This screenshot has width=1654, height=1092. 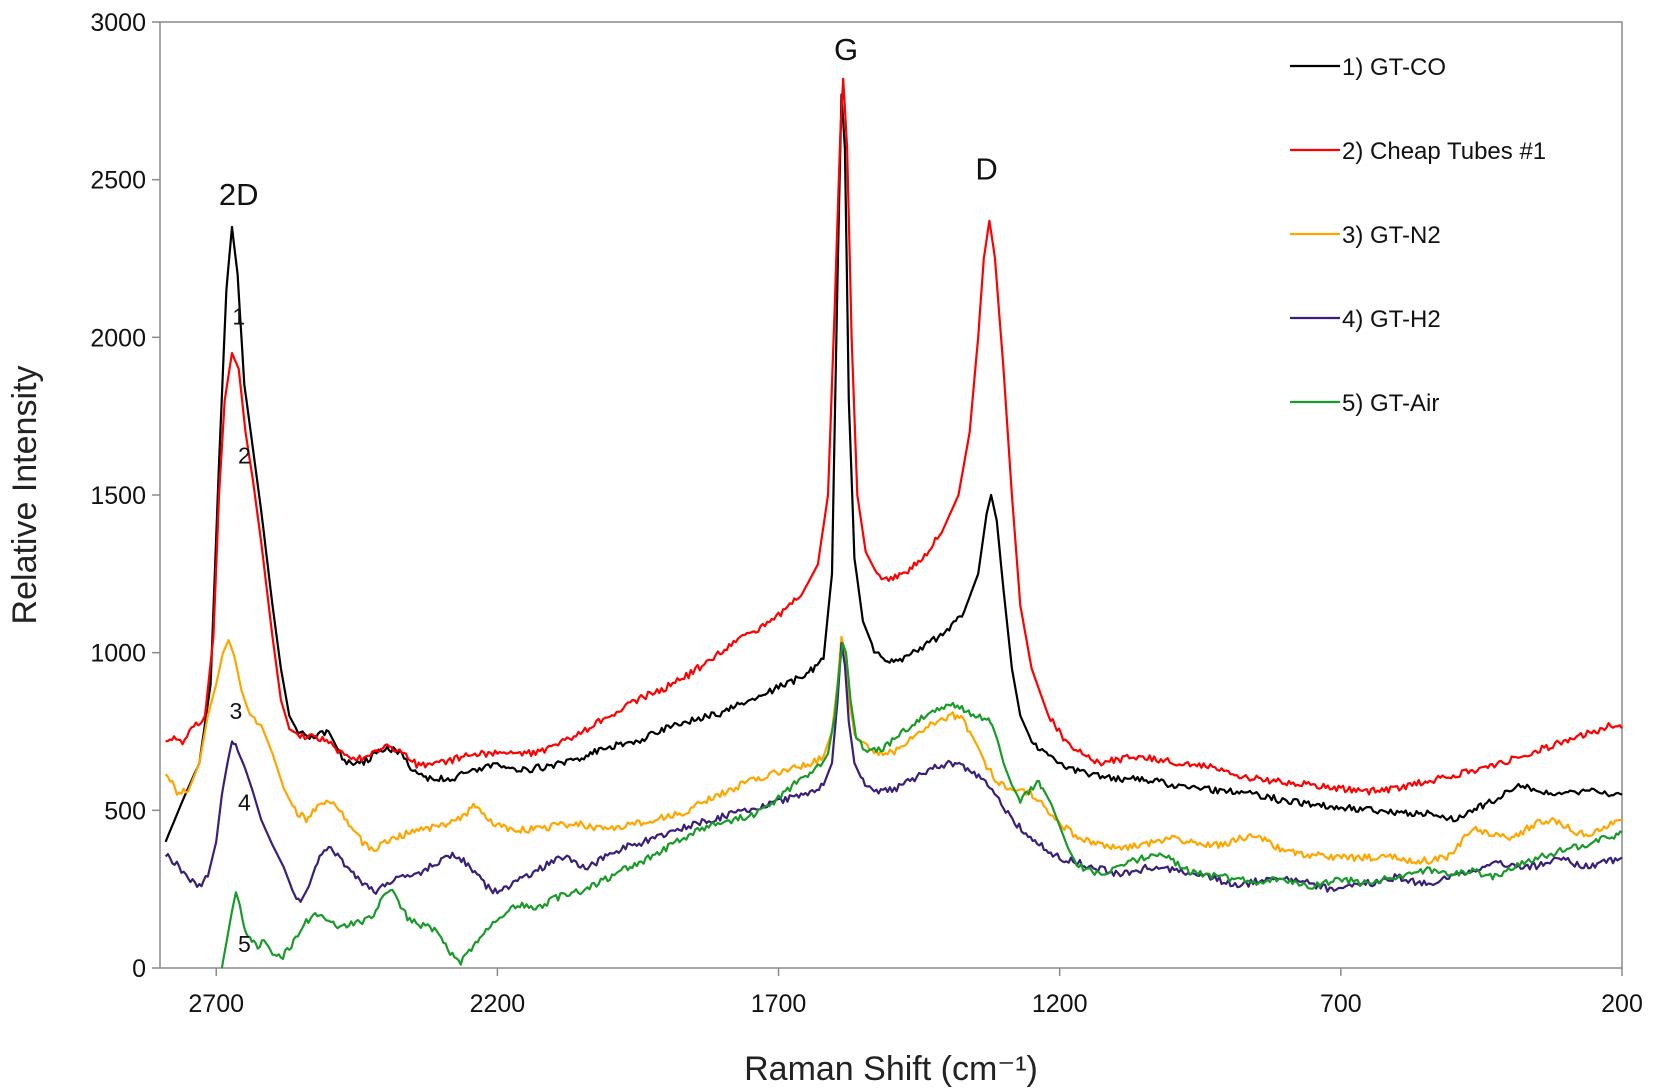 I want to click on x-tick-label: 2200, so click(x=498, y=1004).